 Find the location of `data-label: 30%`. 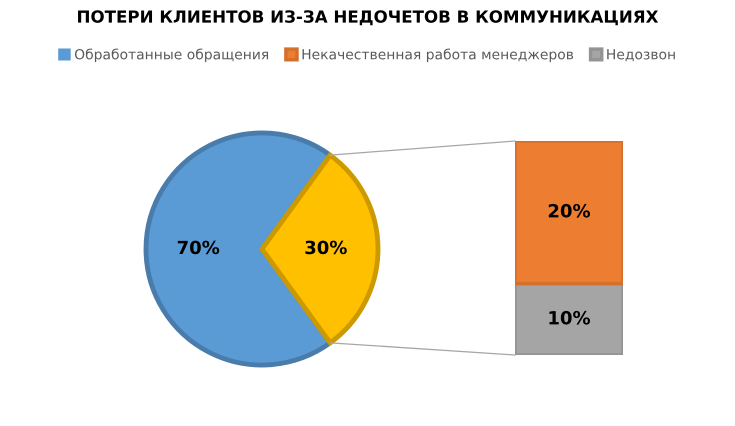

data-label: 30% is located at coordinates (326, 247).